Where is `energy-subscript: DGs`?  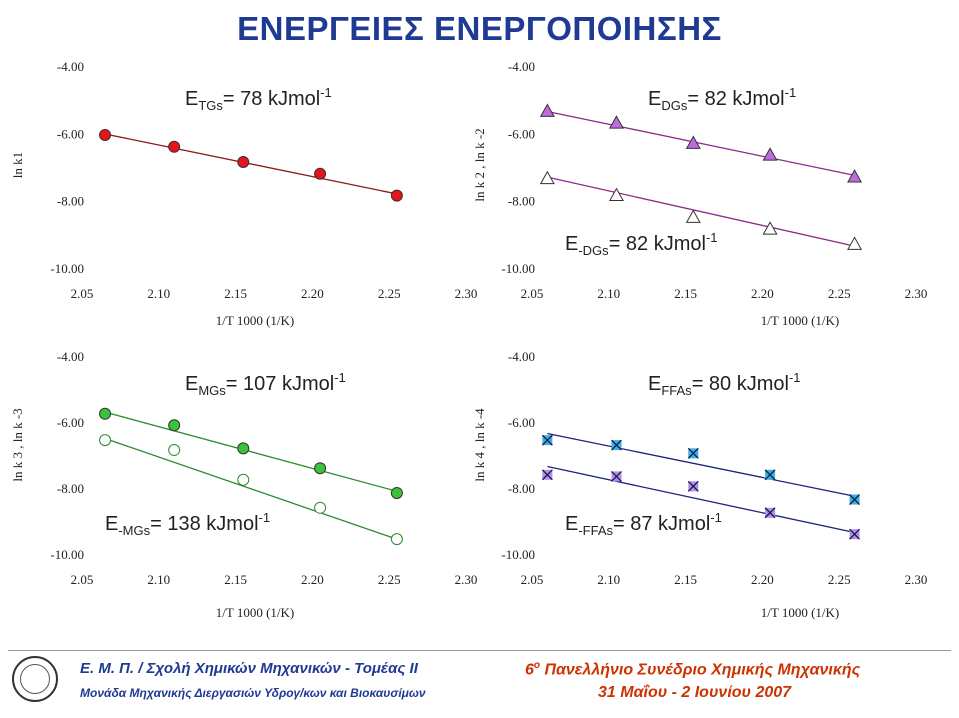
energy-subscript: DGs is located at coordinates (674, 105).